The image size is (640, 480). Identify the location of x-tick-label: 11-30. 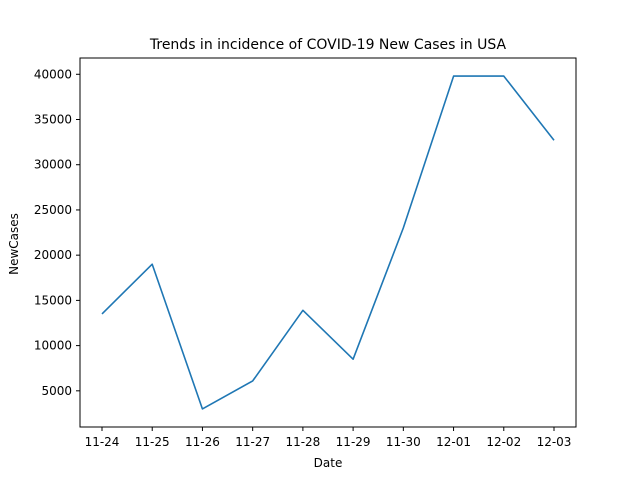
(403, 442).